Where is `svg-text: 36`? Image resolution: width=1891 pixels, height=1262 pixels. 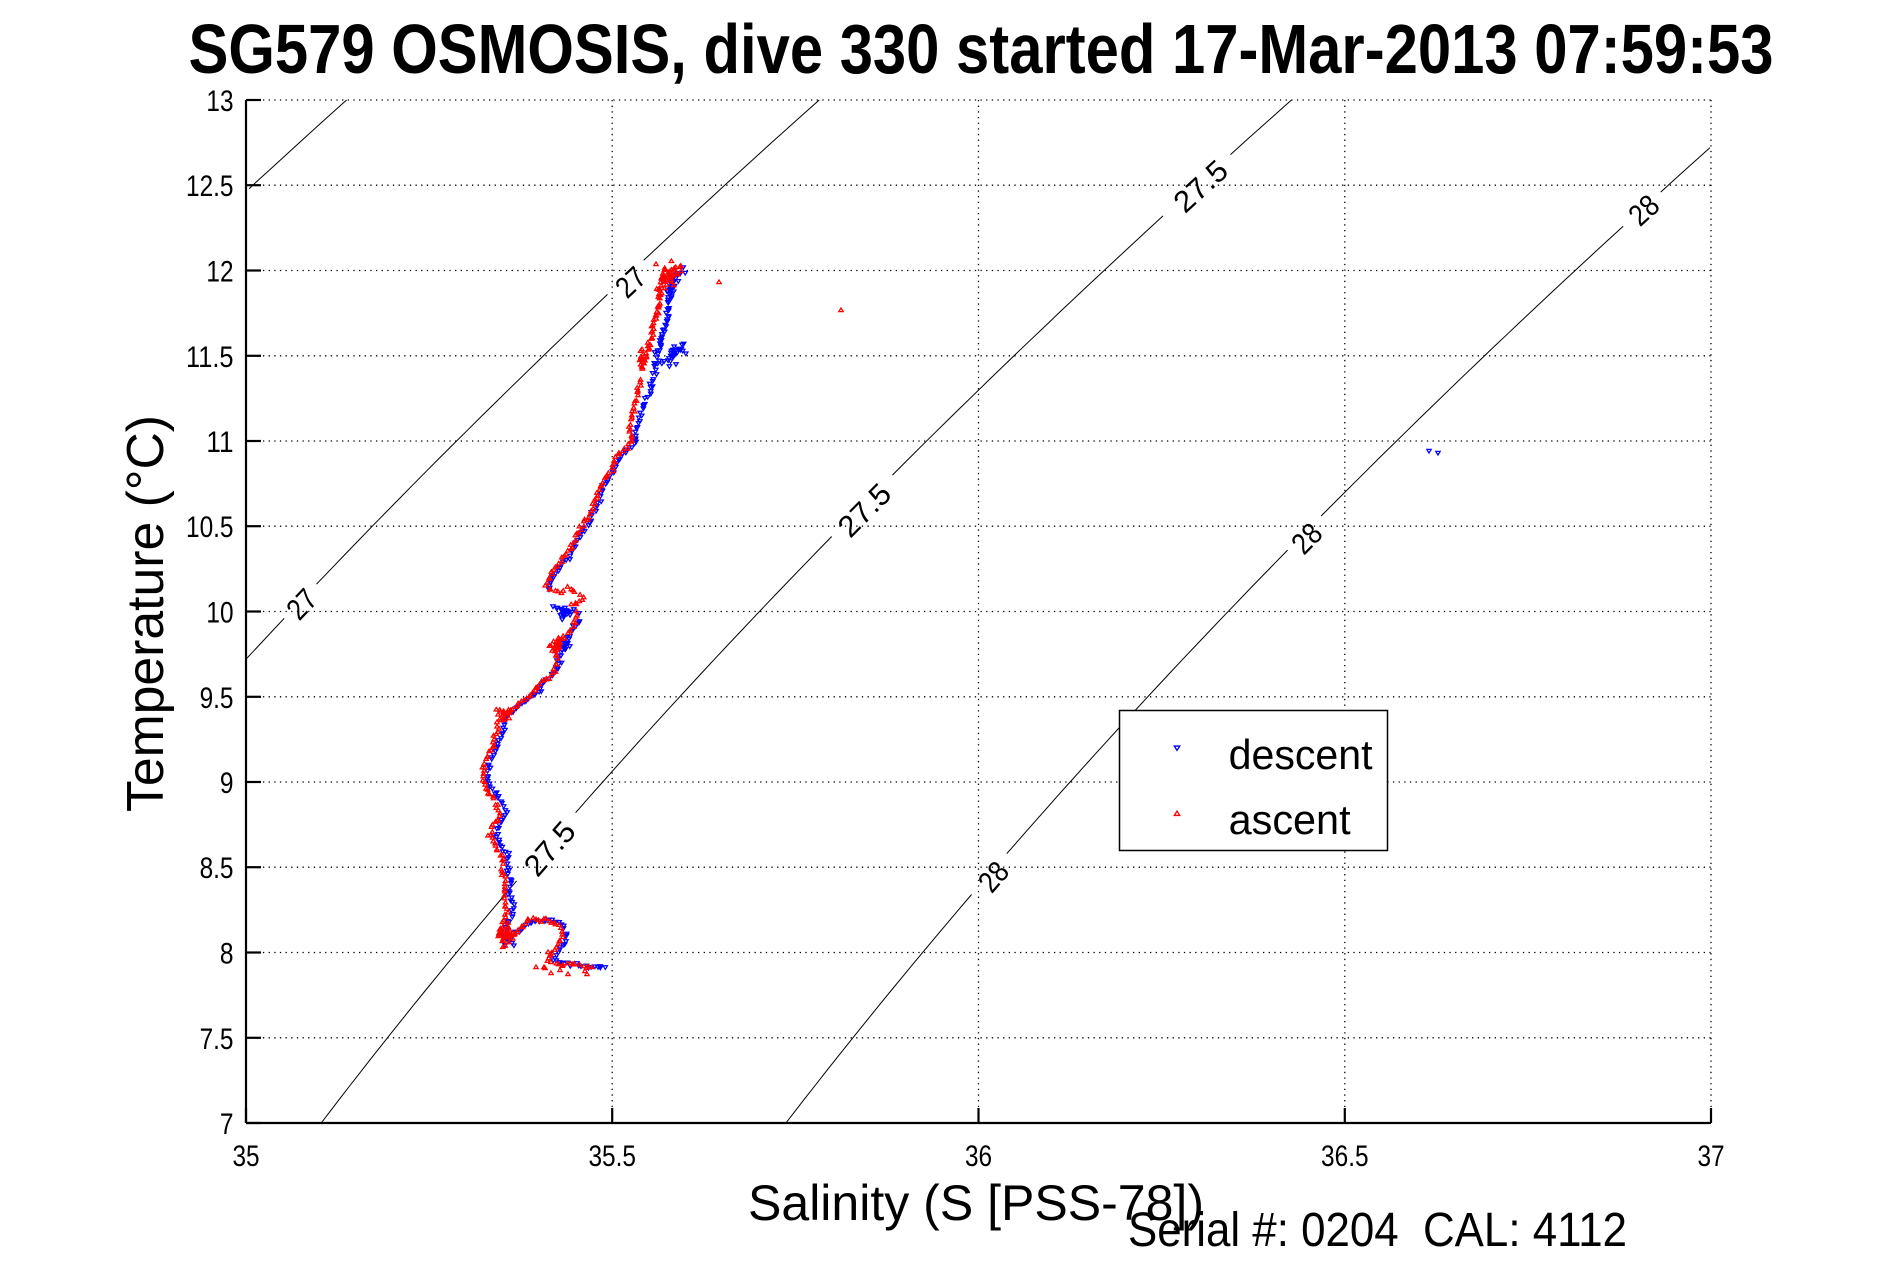 svg-text: 36 is located at coordinates (978, 1156).